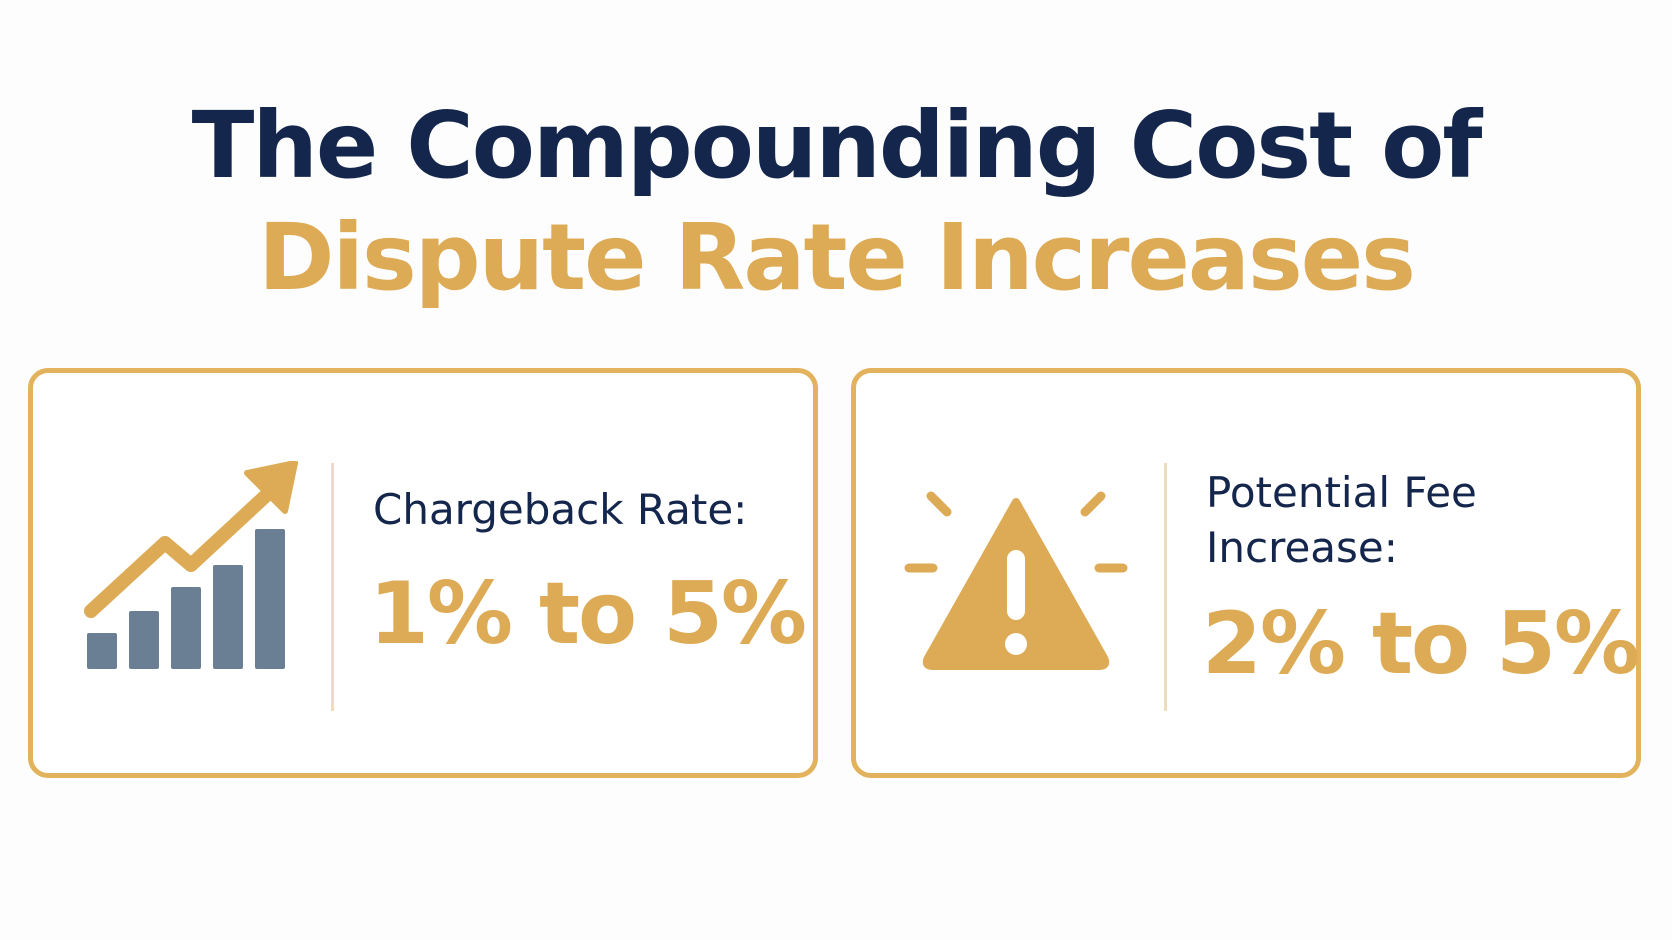  I want to click on fee-increase-label-line-1: Potential Fee, so click(1341, 492).